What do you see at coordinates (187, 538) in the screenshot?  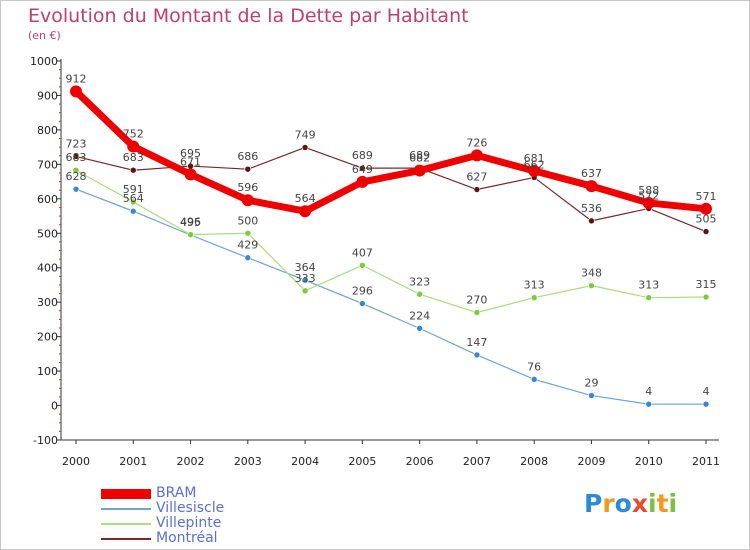 I see `legend-label: Montréal` at bounding box center [187, 538].